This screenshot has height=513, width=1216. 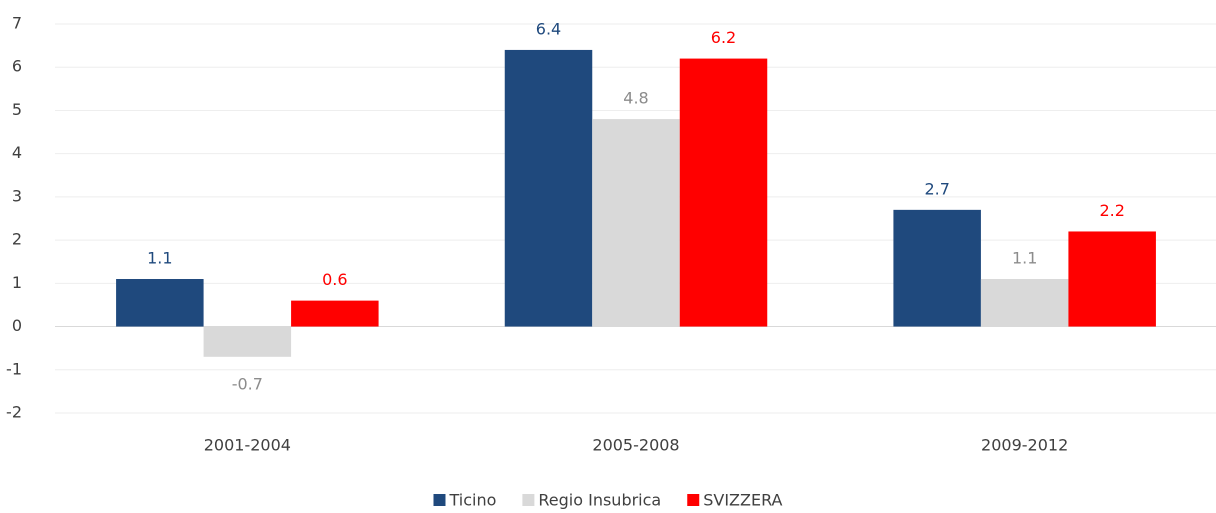 I want to click on legend-label: Ticino, so click(x=472, y=500).